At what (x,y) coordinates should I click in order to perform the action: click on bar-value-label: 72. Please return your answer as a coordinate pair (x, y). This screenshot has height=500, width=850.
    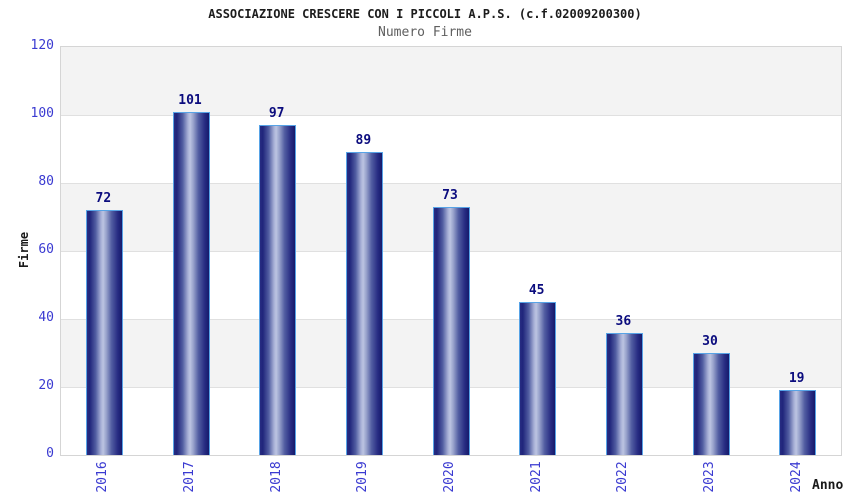
    Looking at the image, I should click on (103, 199).